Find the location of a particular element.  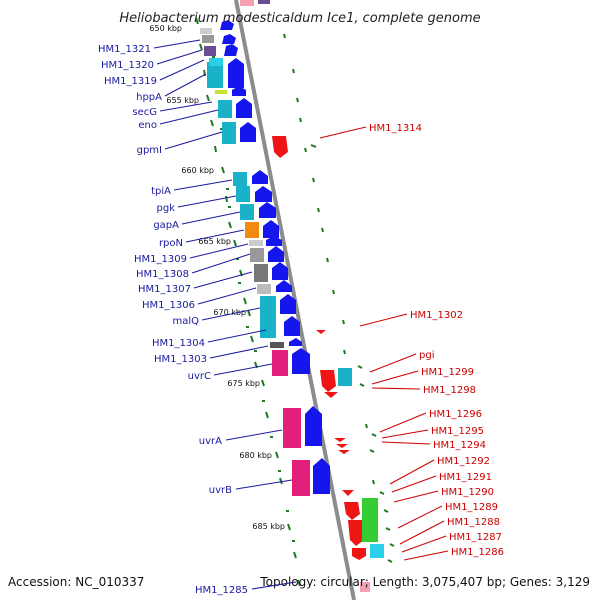

right-label: HM1_1294 is located at coordinates (459, 445).